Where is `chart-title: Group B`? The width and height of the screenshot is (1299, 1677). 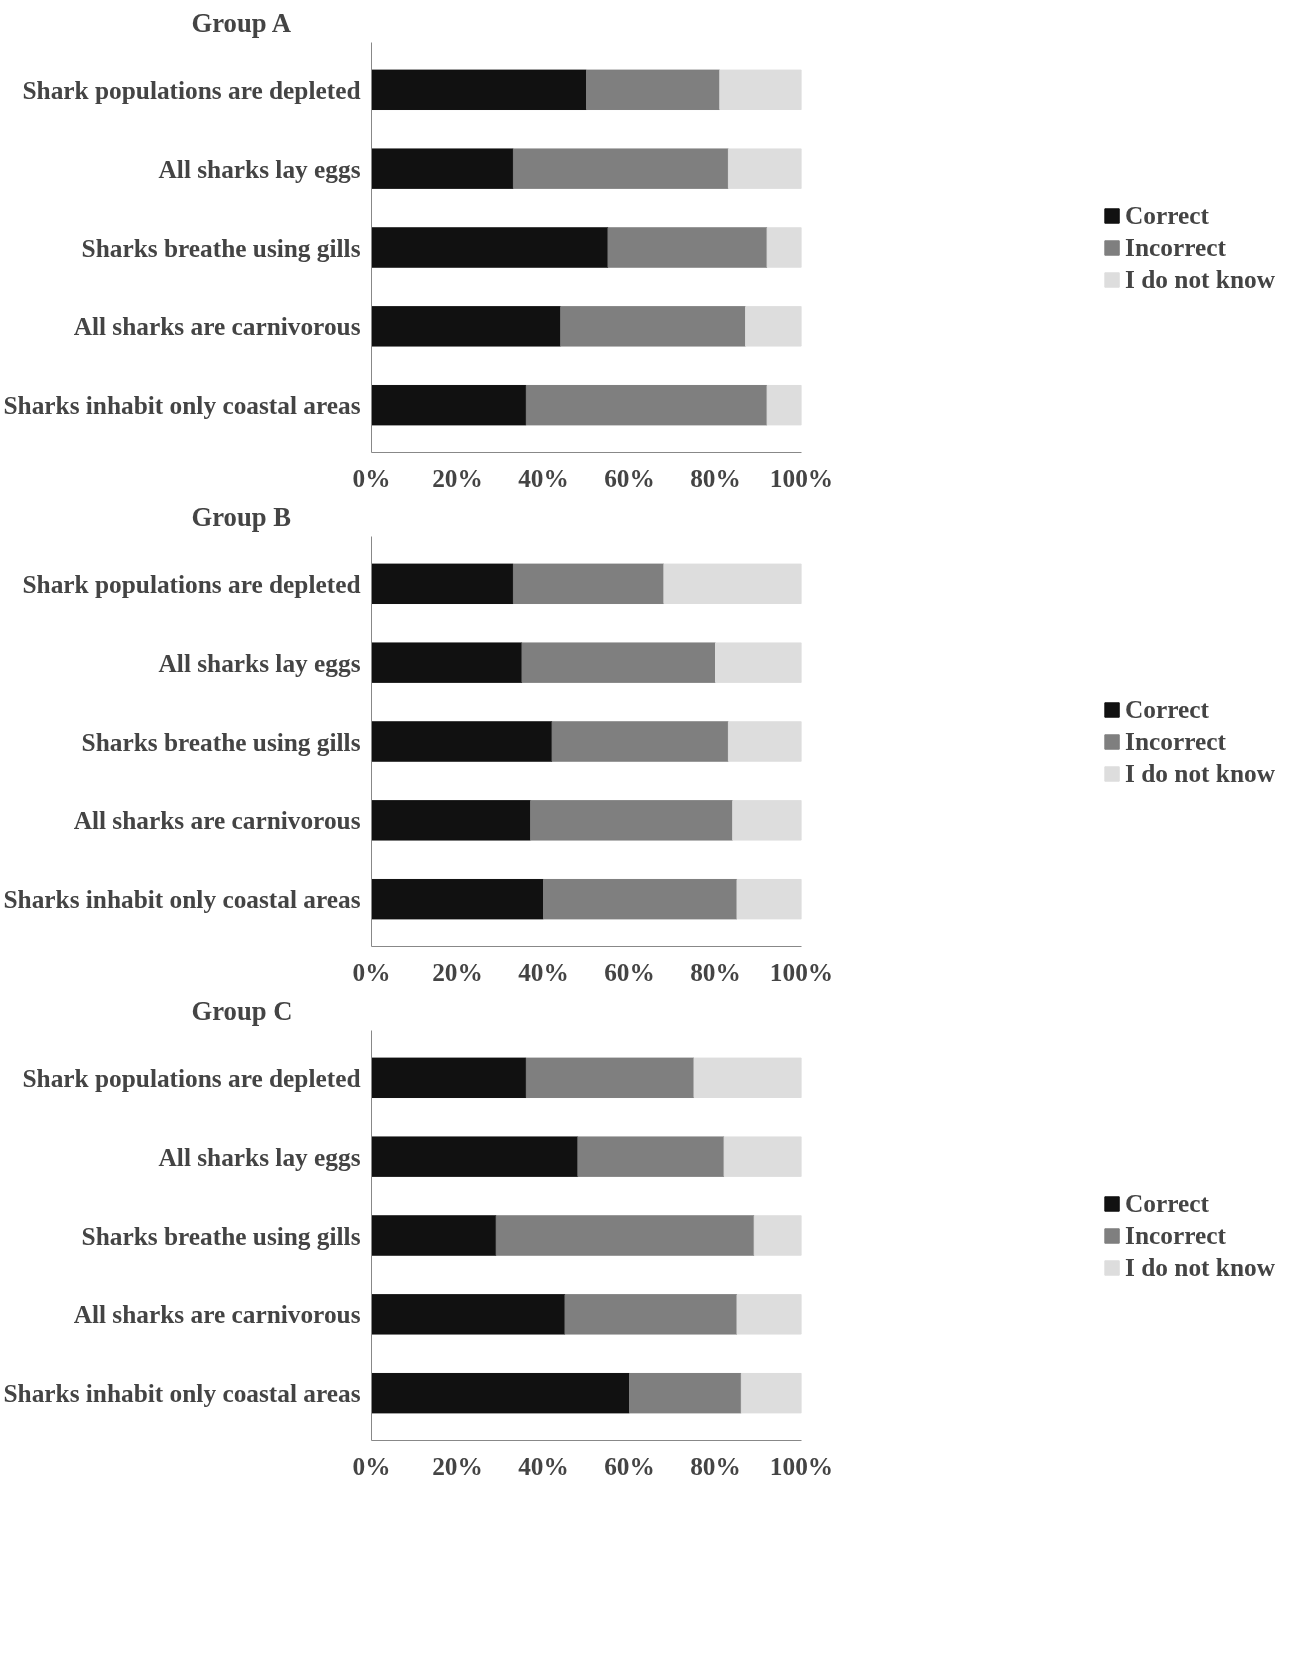 chart-title: Group B is located at coordinates (241, 516).